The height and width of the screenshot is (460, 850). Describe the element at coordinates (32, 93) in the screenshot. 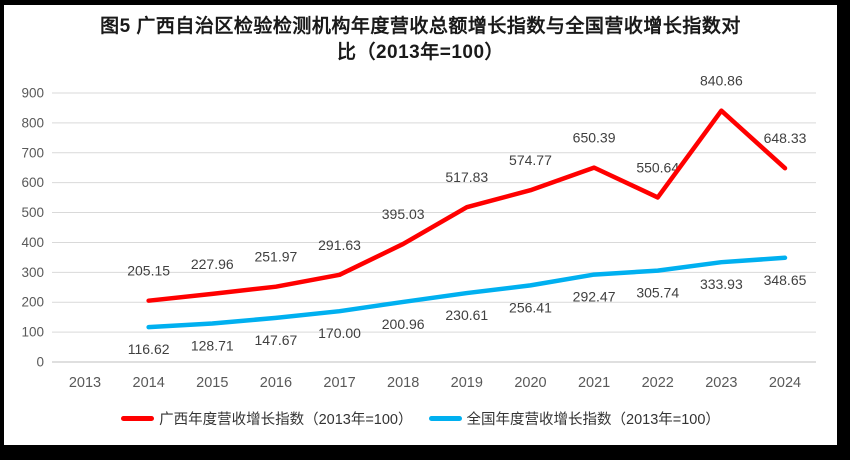

I see `y-tick-label: 900` at that location.